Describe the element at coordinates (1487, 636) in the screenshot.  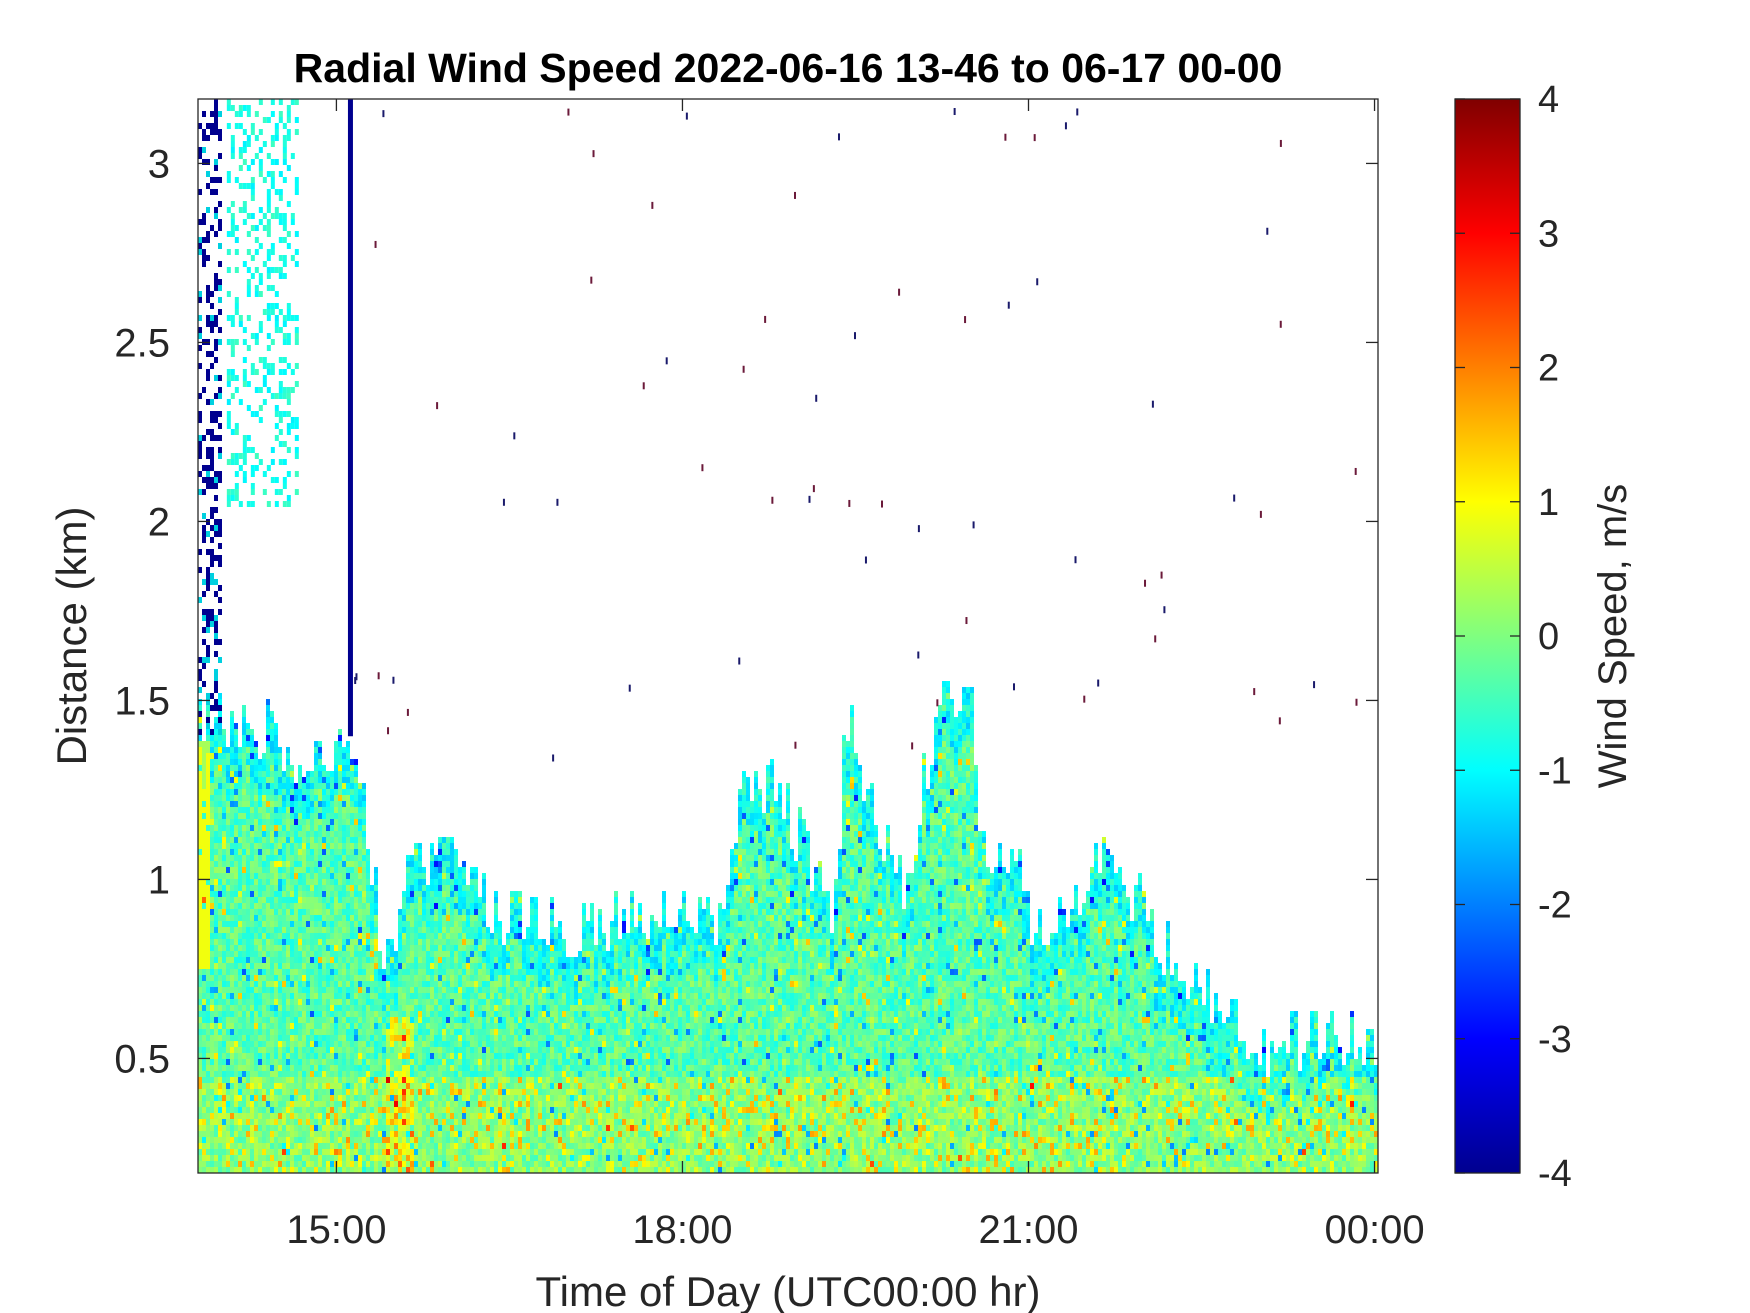
I see `colorbar` at that location.